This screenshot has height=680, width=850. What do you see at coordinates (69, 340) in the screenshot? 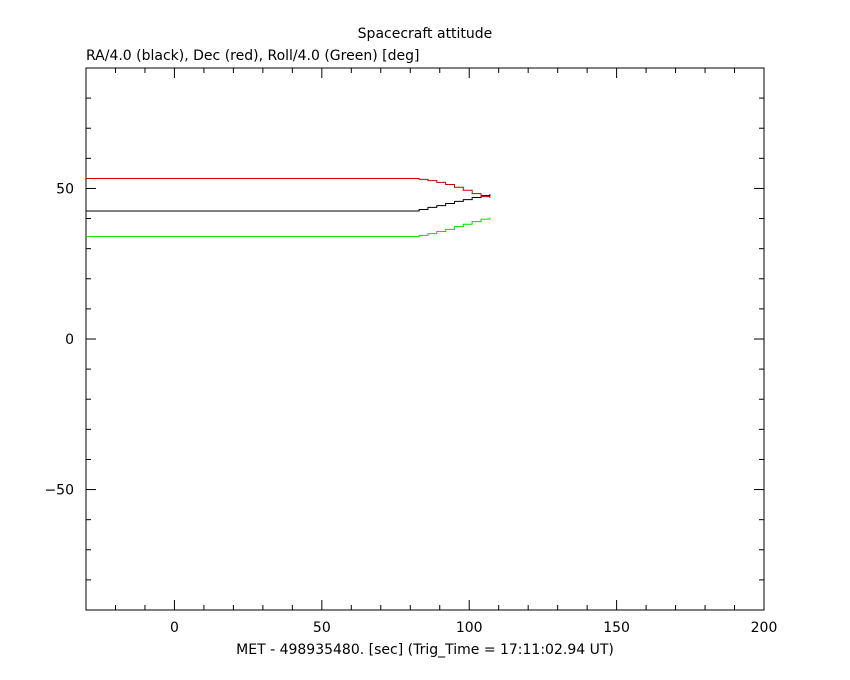
I see `y-tick-label: 0` at bounding box center [69, 340].